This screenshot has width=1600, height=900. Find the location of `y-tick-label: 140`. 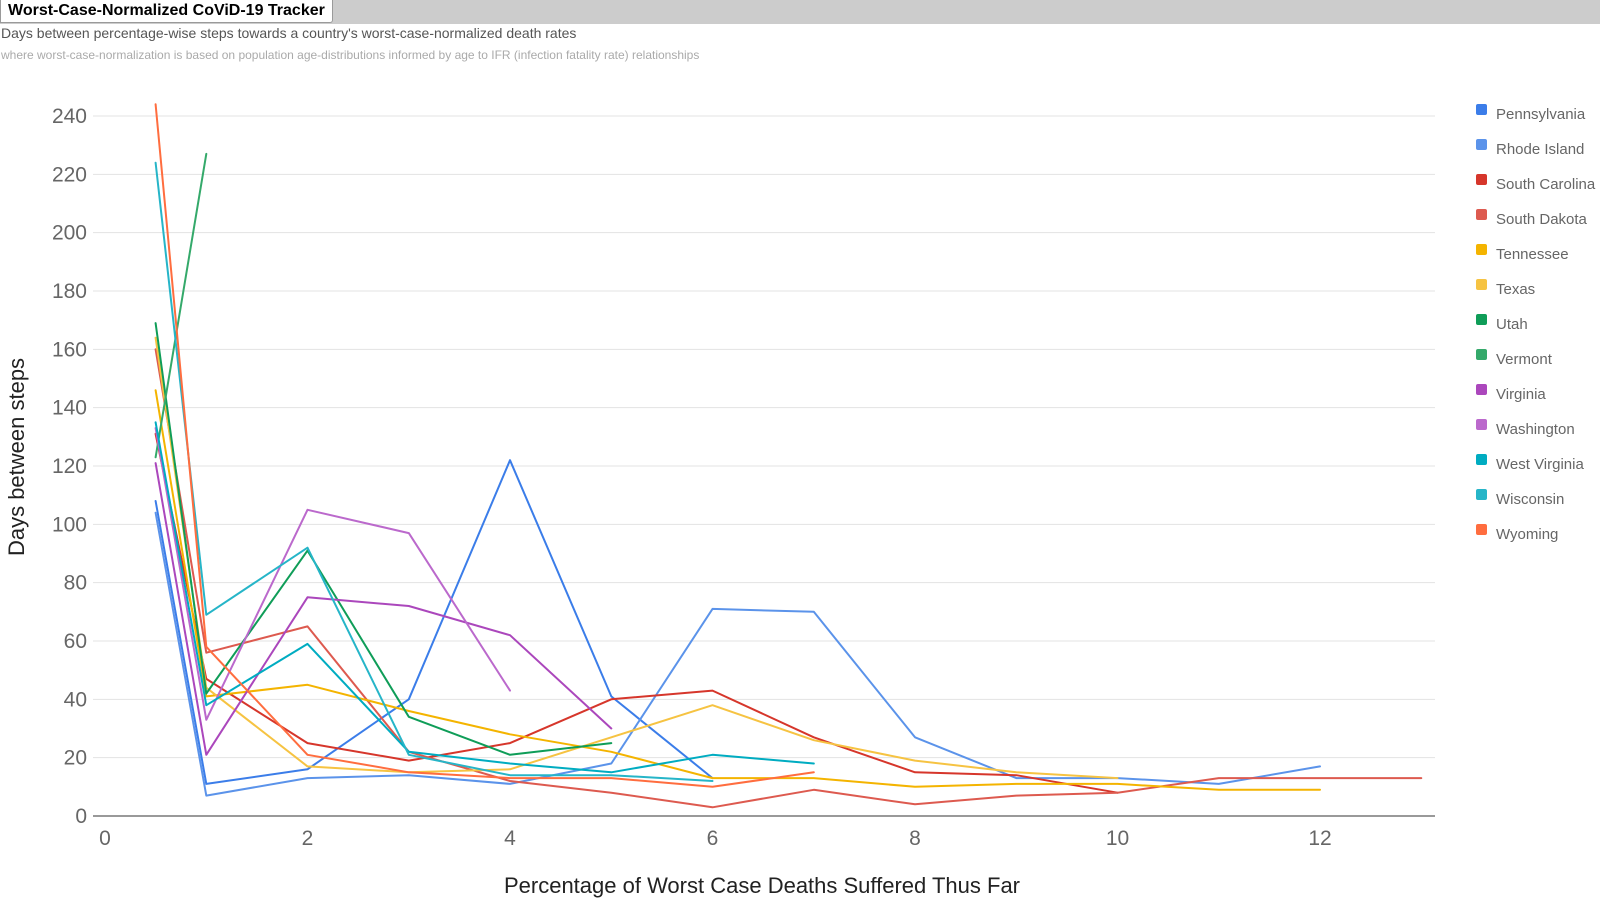

y-tick-label: 140 is located at coordinates (69, 408).